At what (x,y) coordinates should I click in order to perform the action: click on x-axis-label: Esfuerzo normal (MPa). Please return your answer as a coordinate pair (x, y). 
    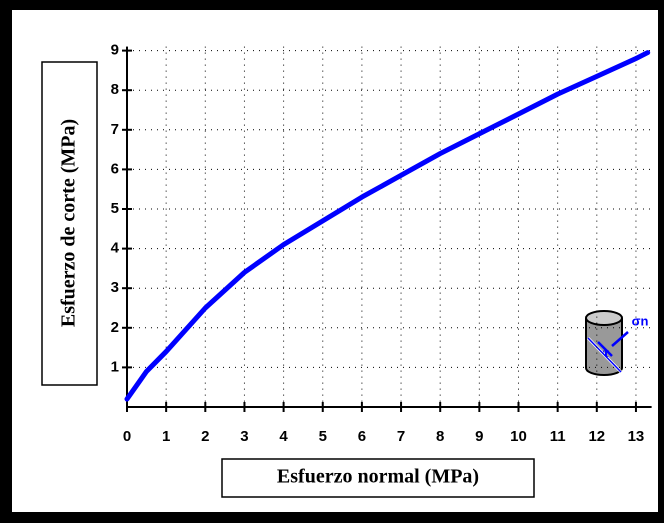
    Looking at the image, I should click on (378, 477).